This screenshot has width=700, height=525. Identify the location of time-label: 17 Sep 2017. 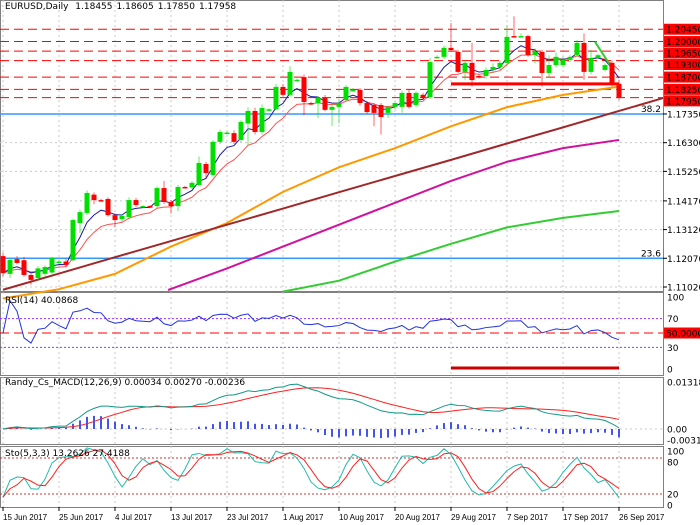
(586, 517).